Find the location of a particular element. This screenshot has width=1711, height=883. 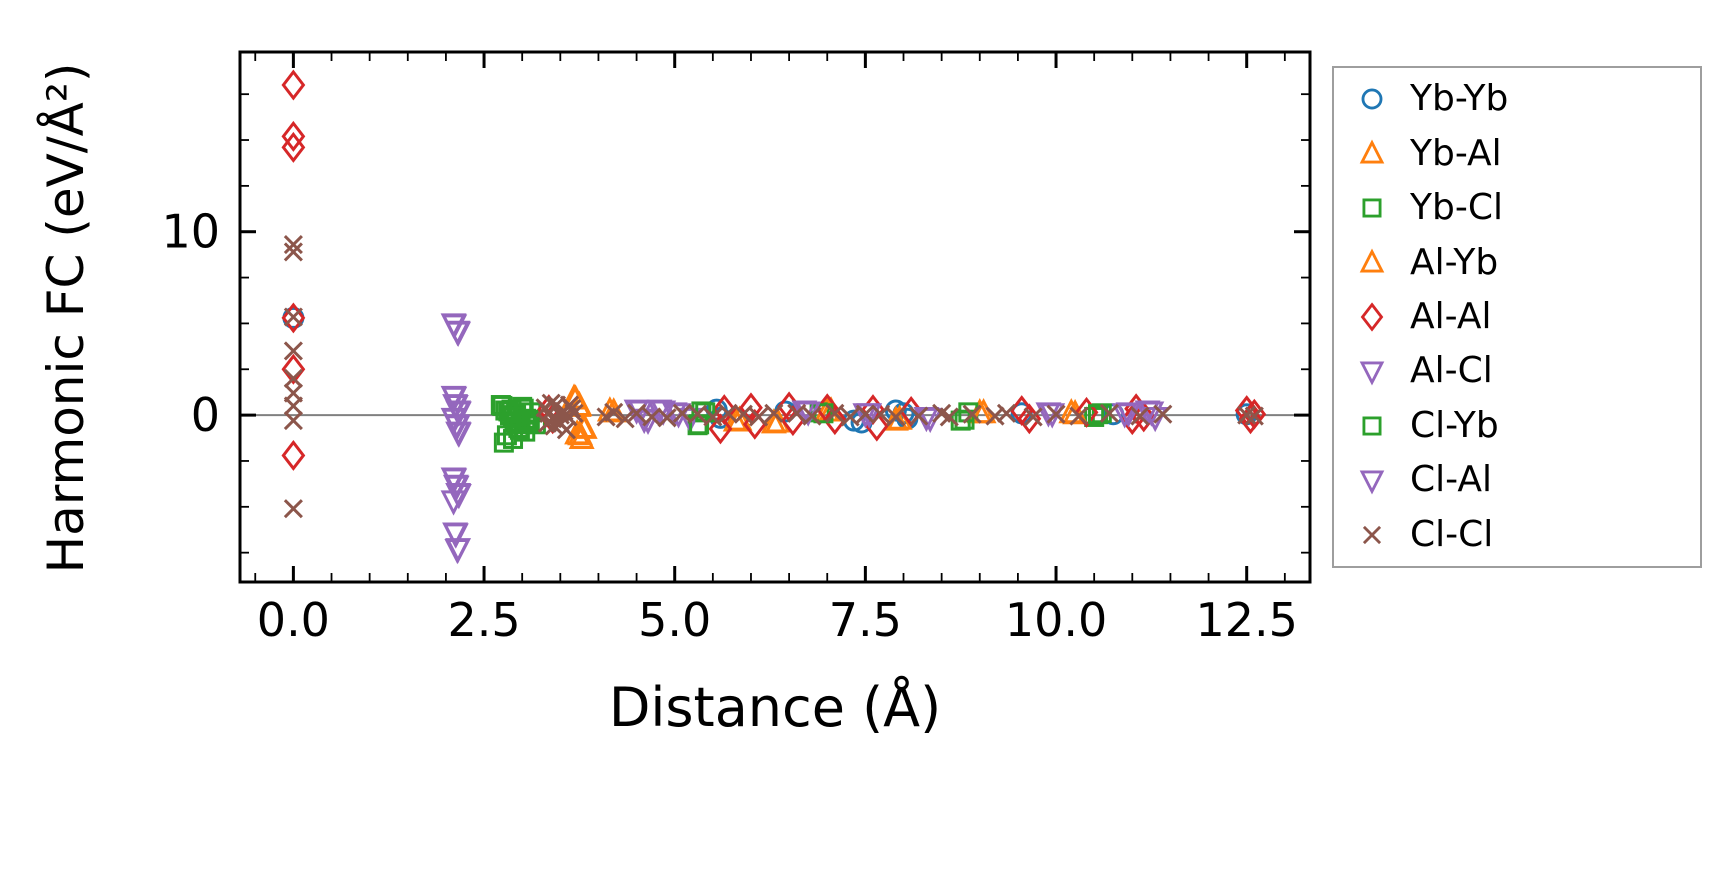

marker-triangle-up is located at coordinates (1075, 411).